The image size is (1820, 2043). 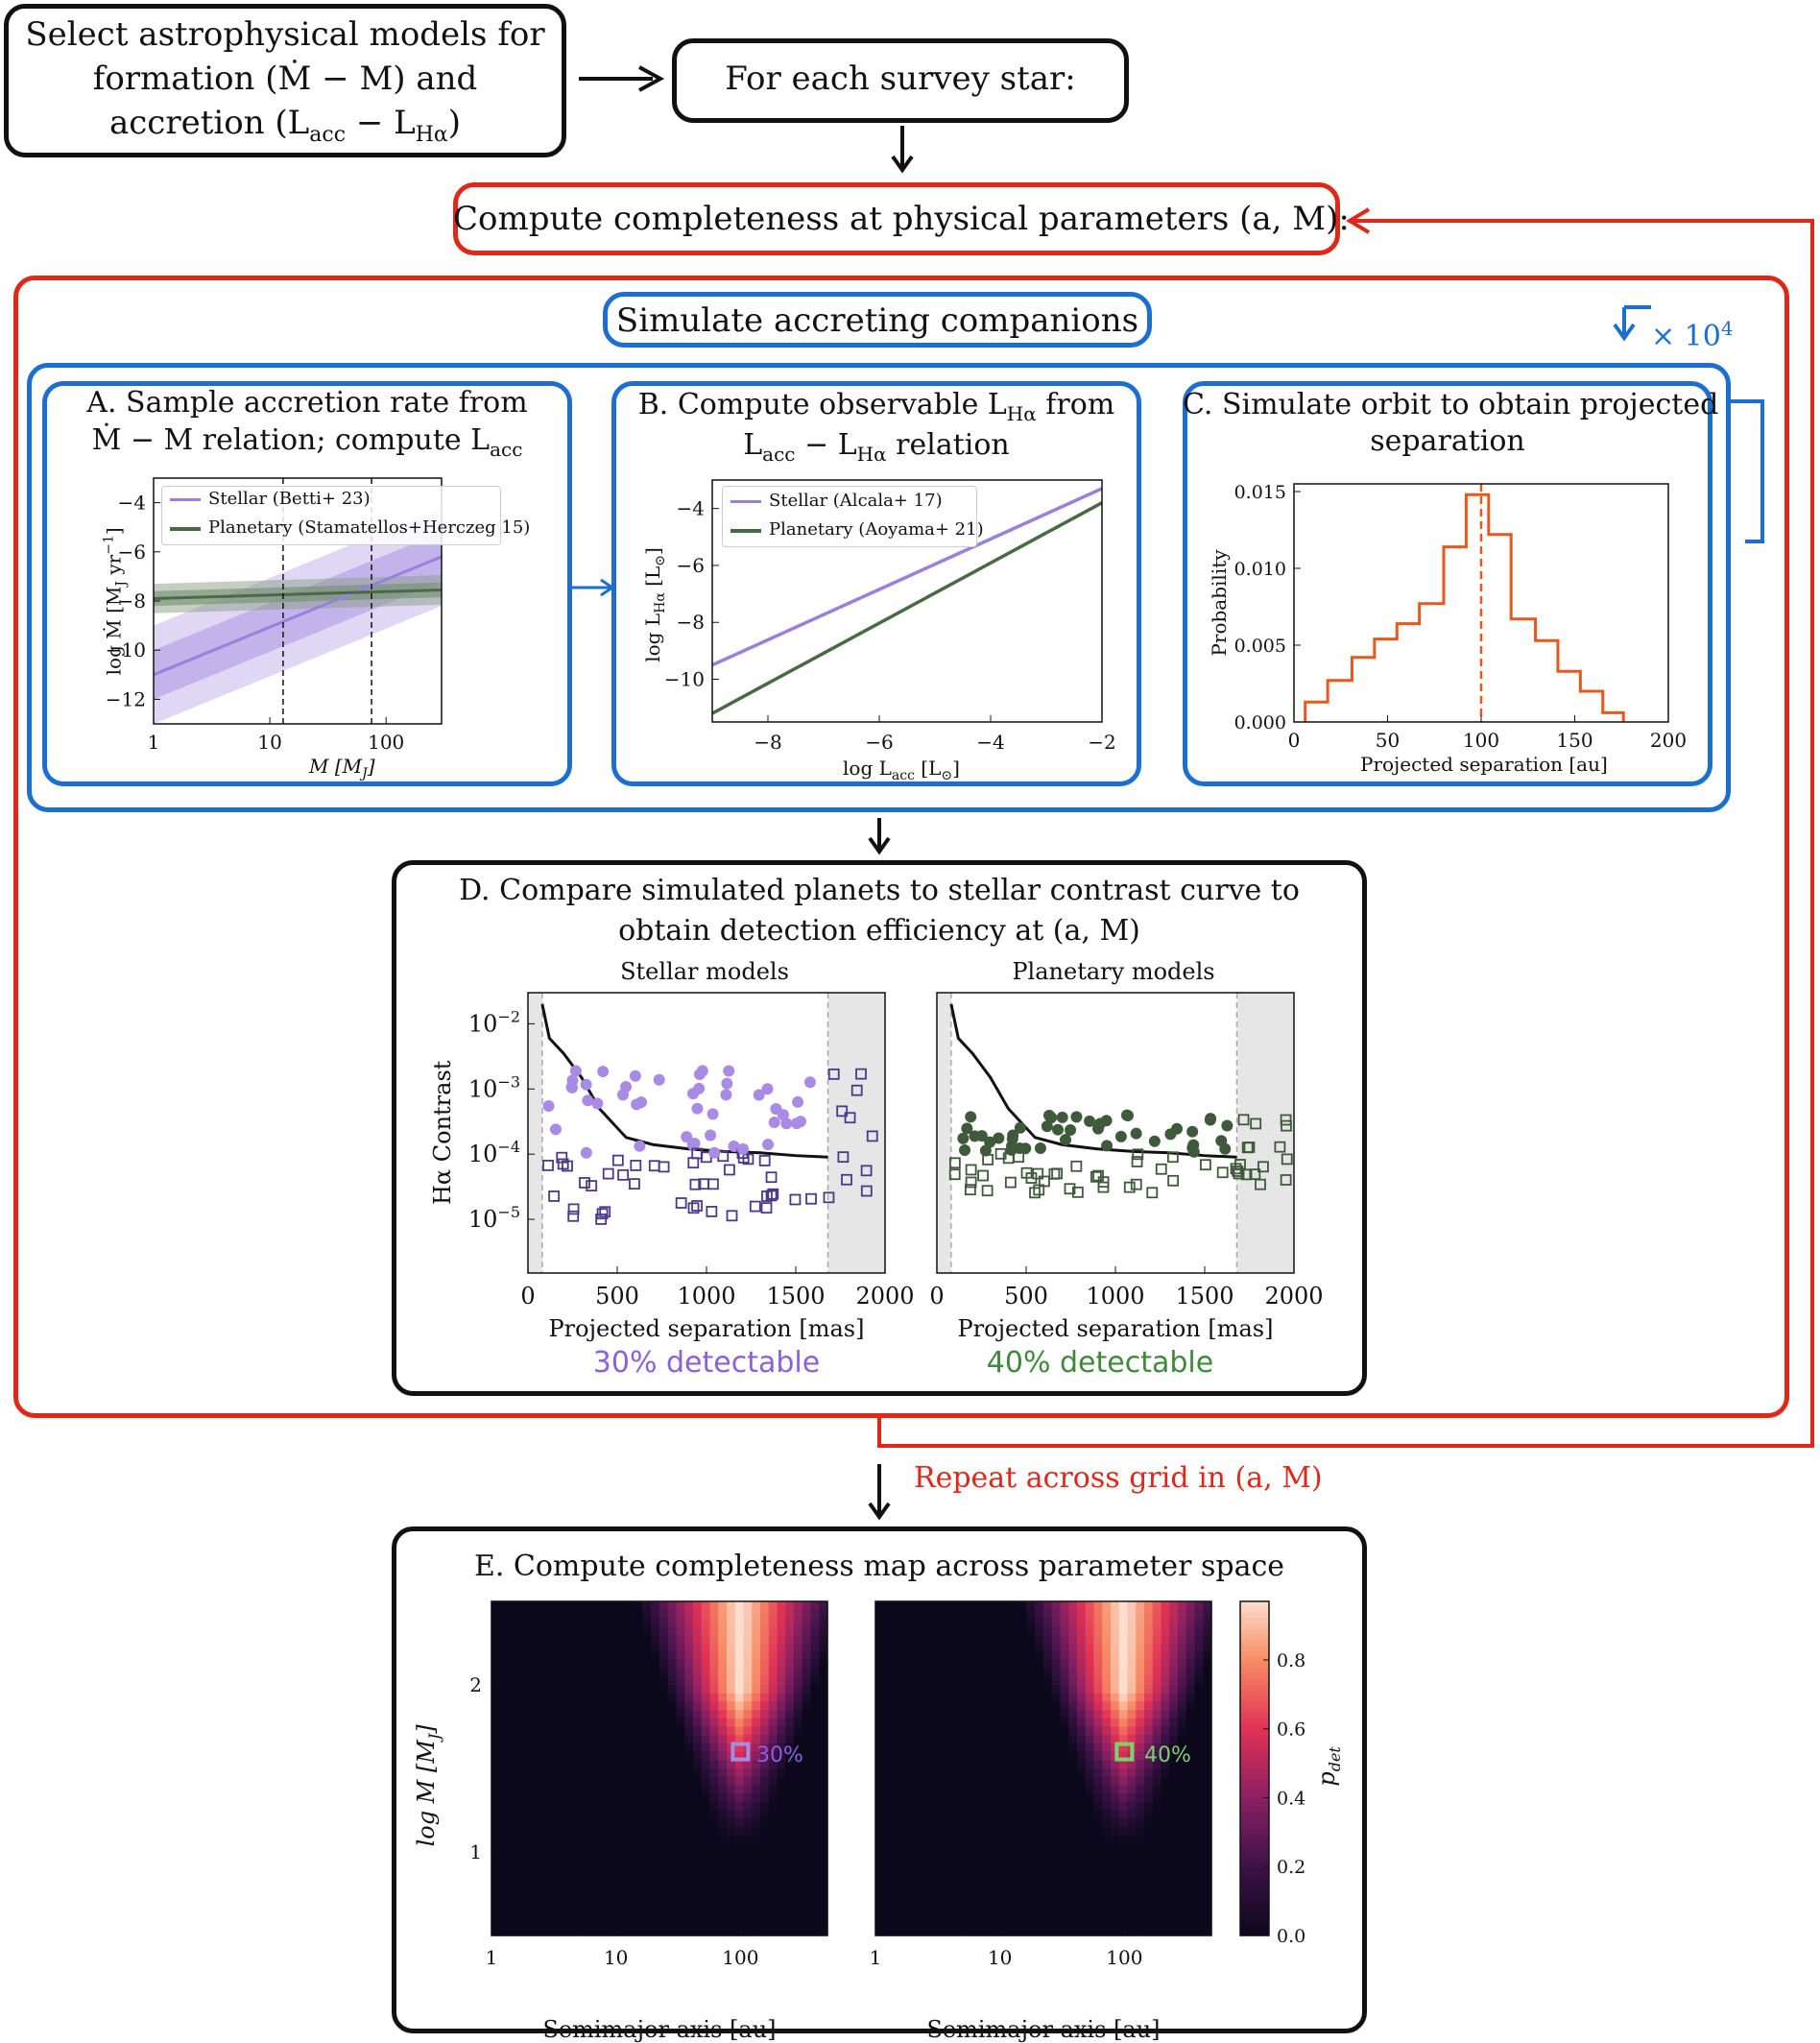 What do you see at coordinates (492, 1958) in the screenshot?
I see `x-tick-label: 1` at bounding box center [492, 1958].